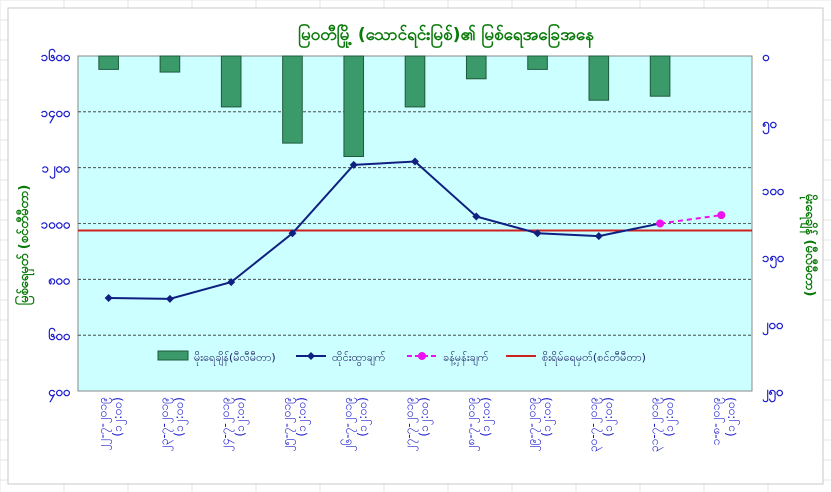  I want to click on right-tick-label: ၅၀, so click(769, 126).